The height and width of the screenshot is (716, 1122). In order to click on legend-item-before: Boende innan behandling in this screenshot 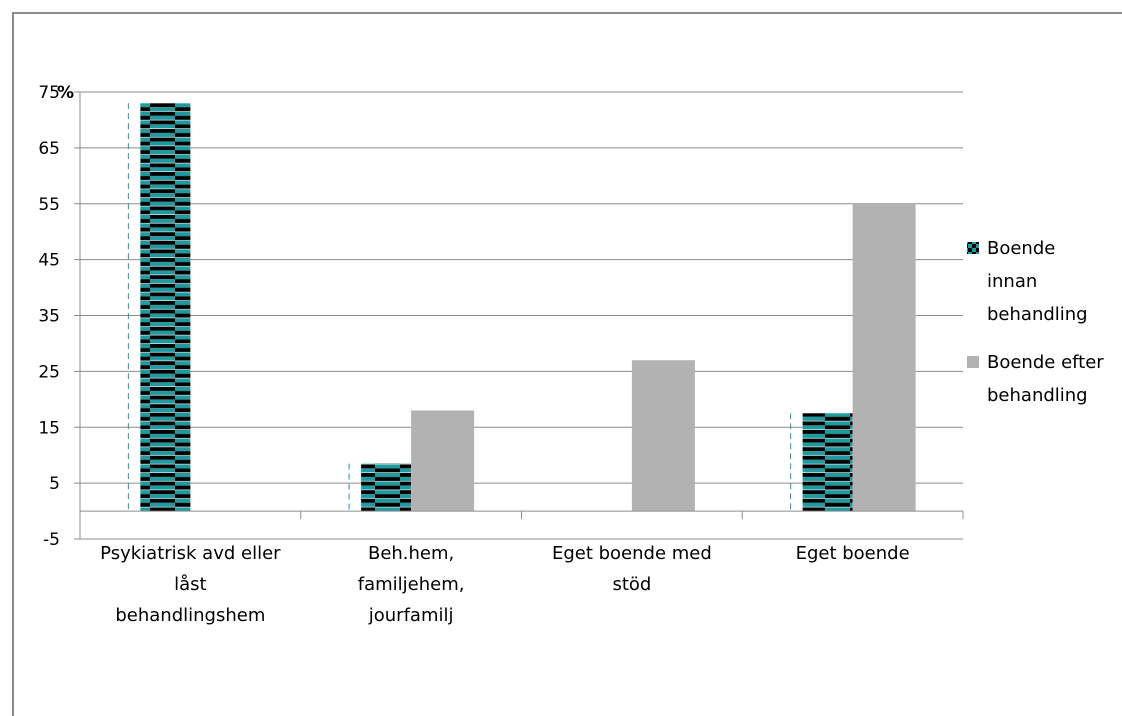, I will do `click(1037, 281)`.